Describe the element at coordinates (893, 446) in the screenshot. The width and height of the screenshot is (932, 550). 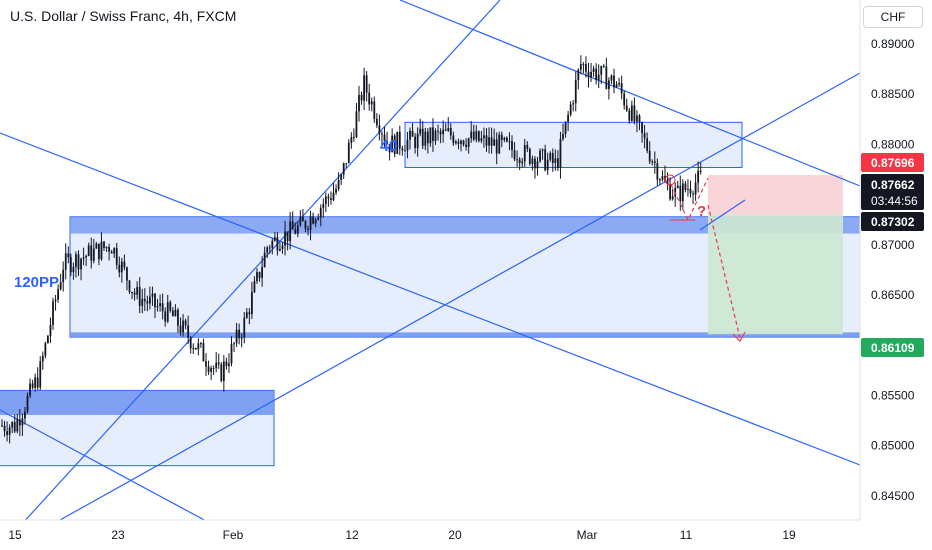
I see `y-tick-label: 0.85000` at that location.